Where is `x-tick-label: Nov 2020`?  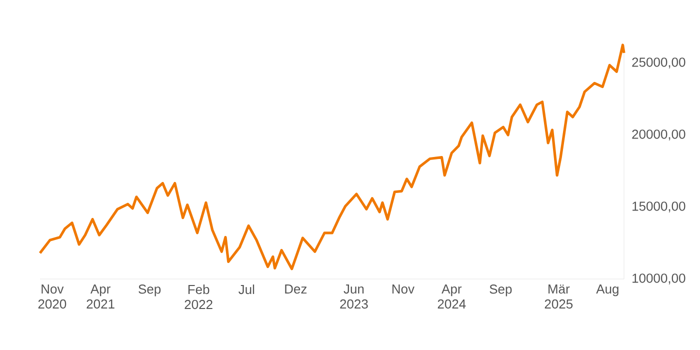 x-tick-label: Nov 2020 is located at coordinates (52, 296).